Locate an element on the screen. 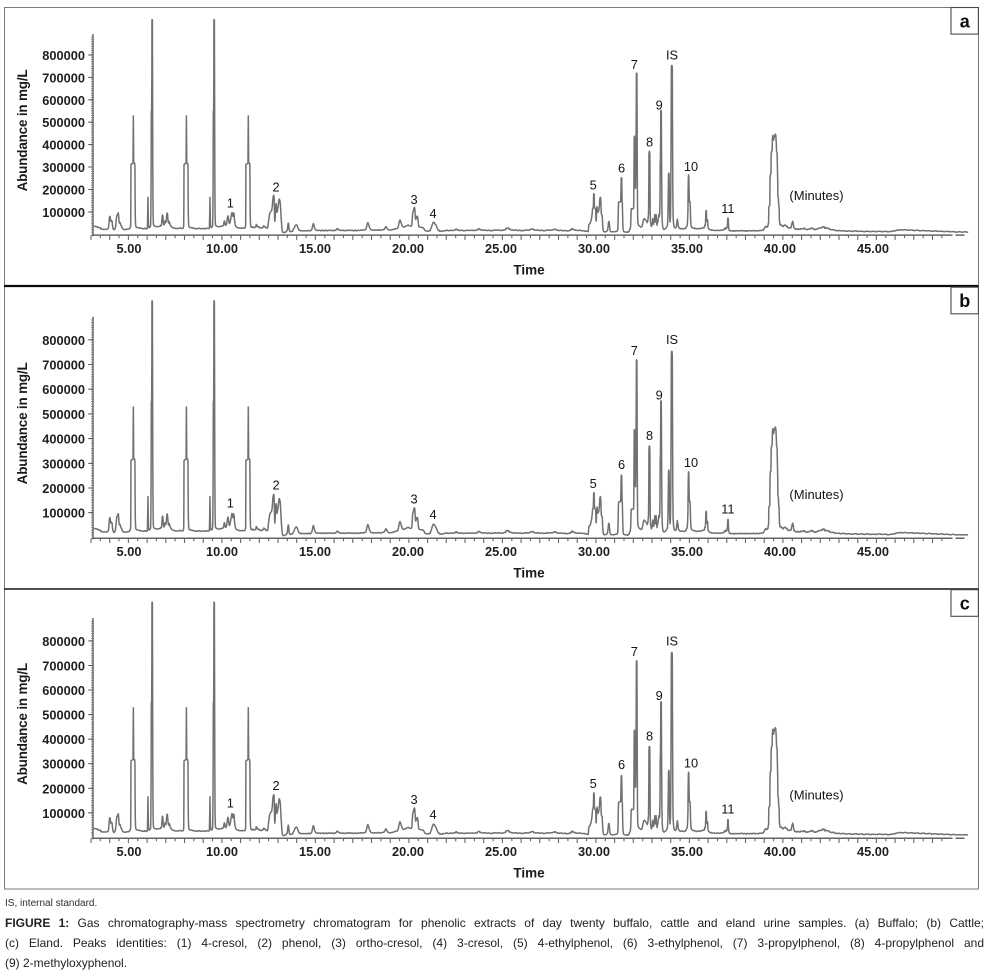 The width and height of the screenshot is (988, 970). svg-text: c is located at coordinates (965, 604).